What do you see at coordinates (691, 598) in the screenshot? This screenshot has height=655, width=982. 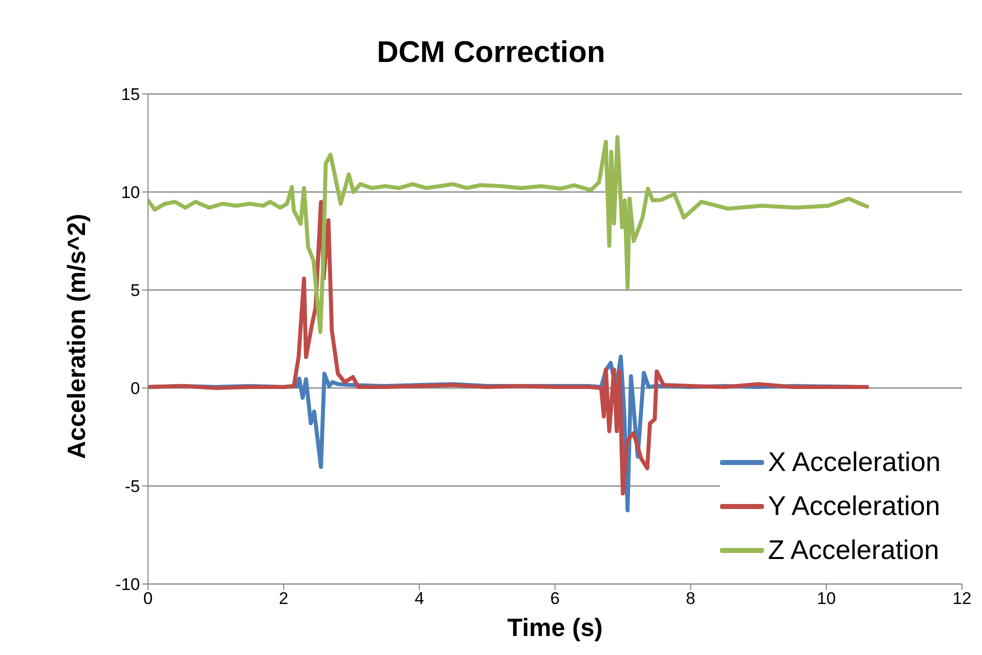 I see `x-tick-label: 8` at bounding box center [691, 598].